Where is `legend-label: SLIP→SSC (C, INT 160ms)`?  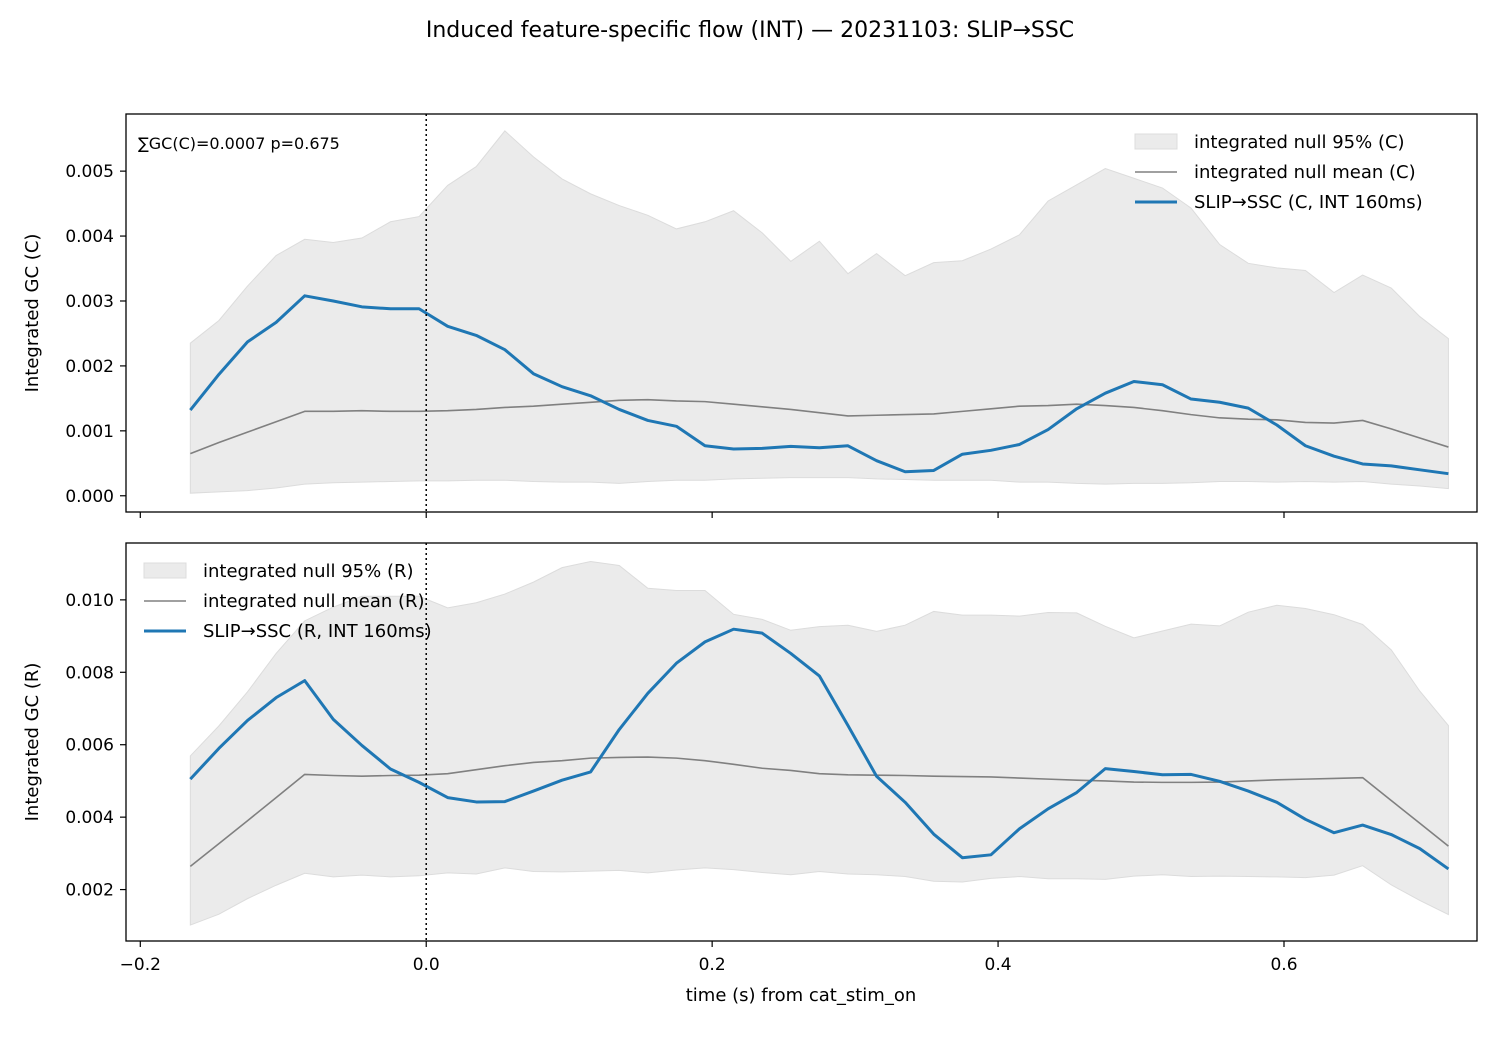
legend-label: SLIP→SSC (C, INT 160ms) is located at coordinates (1308, 202).